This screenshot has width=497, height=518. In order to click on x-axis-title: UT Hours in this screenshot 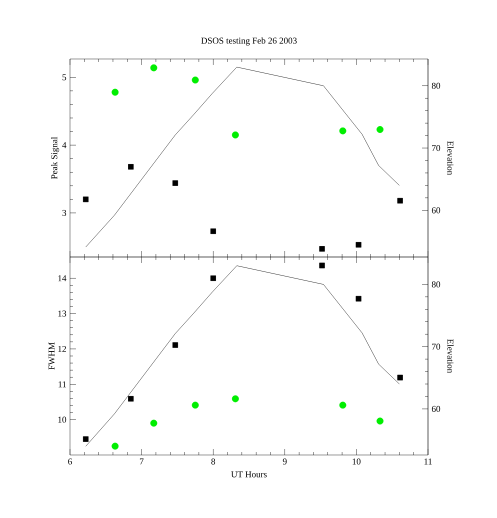, I will do `click(249, 474)`.